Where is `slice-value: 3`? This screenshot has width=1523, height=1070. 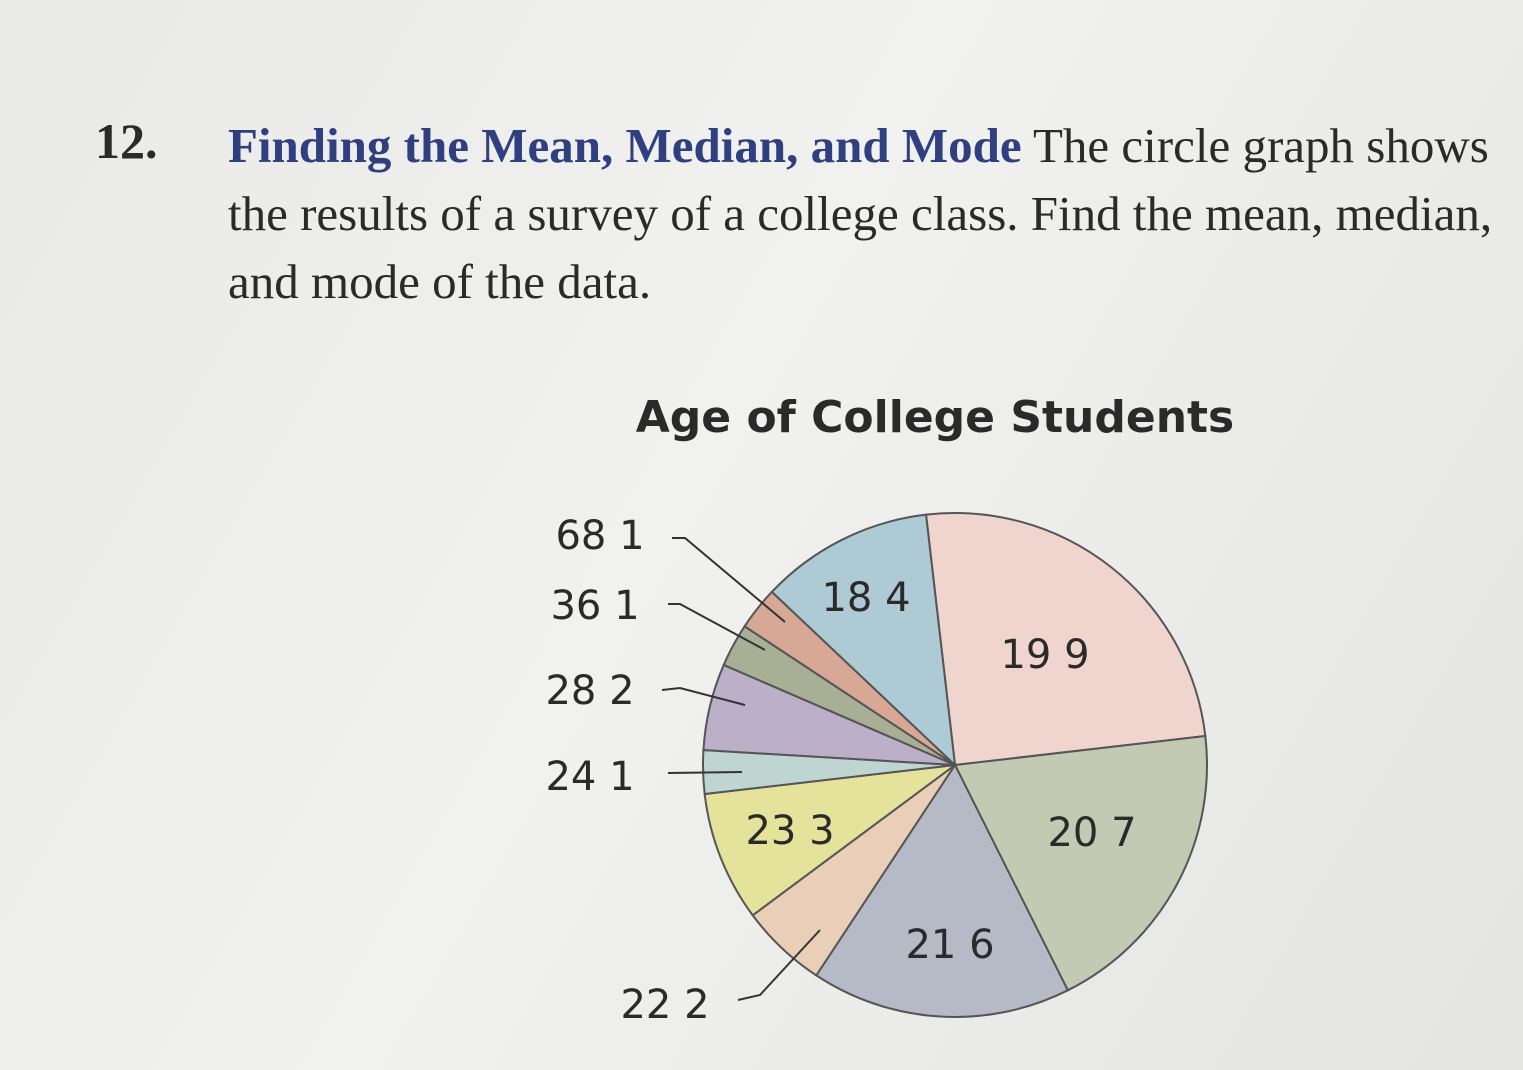 slice-value: 3 is located at coordinates (821, 831).